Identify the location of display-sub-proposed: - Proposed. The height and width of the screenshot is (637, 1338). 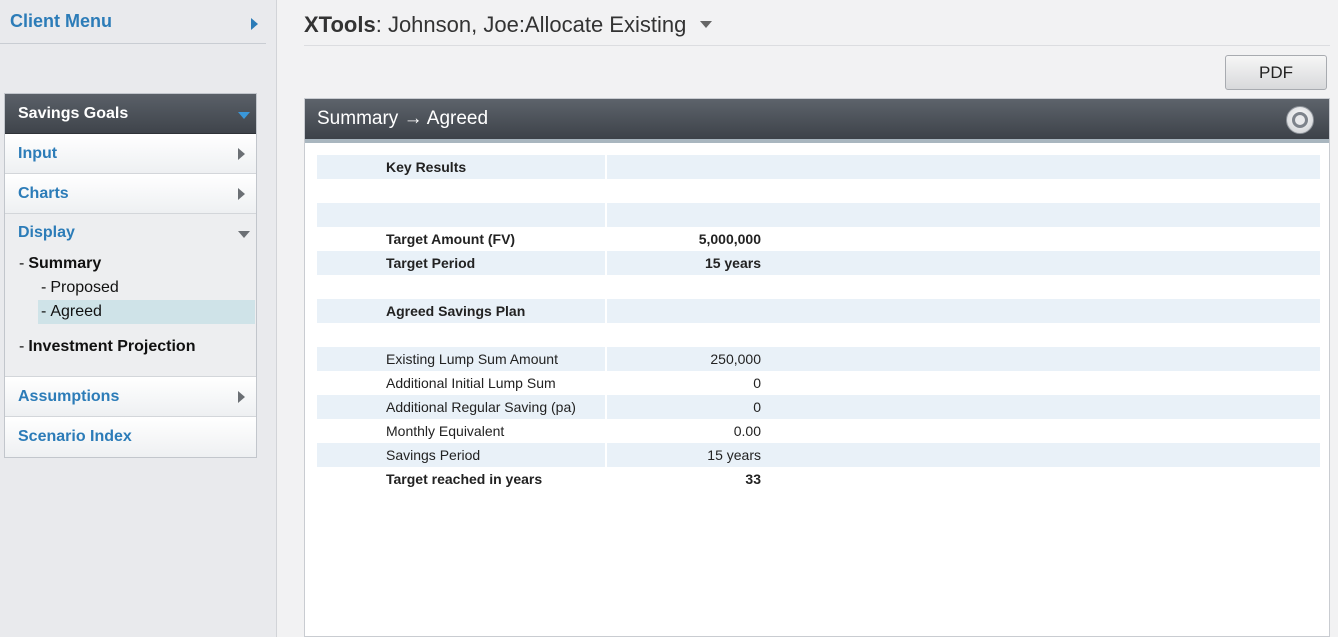
(130, 288).